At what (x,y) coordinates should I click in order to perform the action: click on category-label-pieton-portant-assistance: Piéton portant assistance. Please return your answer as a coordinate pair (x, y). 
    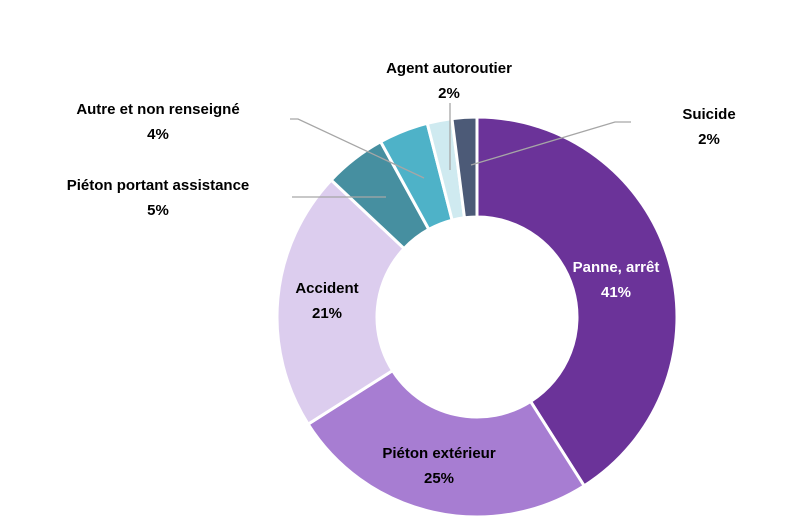
    Looking at the image, I should click on (158, 185).